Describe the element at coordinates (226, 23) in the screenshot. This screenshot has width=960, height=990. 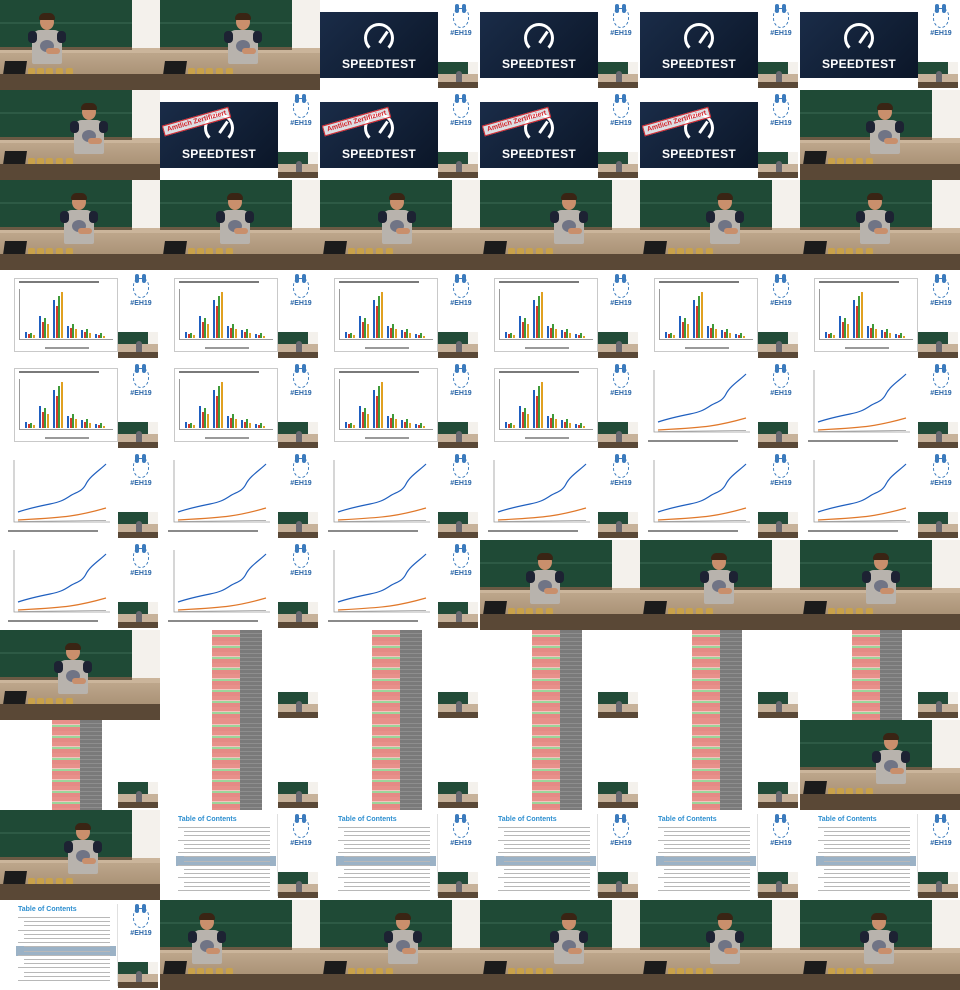
I see `chalkboard-rail` at that location.